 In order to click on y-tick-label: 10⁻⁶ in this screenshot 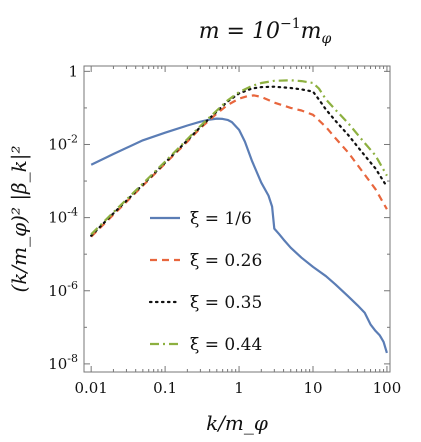, I will do `click(63, 289)`.